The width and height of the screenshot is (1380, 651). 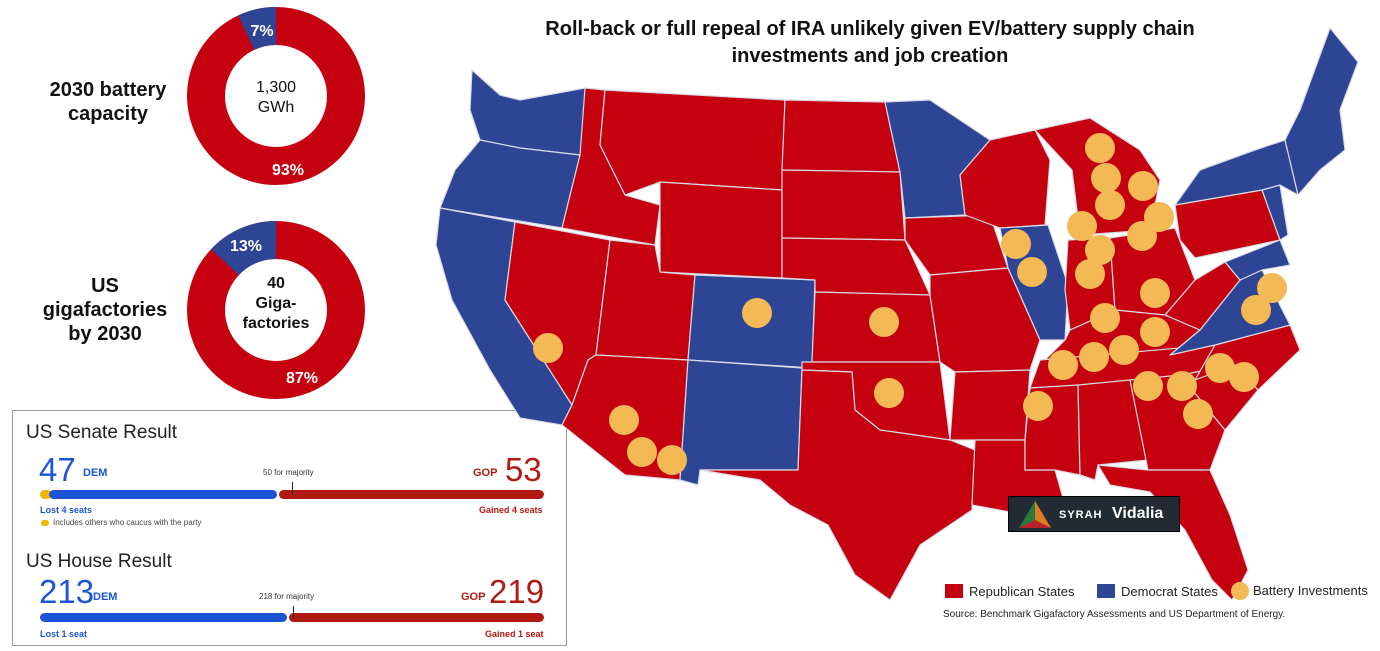 What do you see at coordinates (473, 597) in the screenshot?
I see `house-gop-tag: GOP` at bounding box center [473, 597].